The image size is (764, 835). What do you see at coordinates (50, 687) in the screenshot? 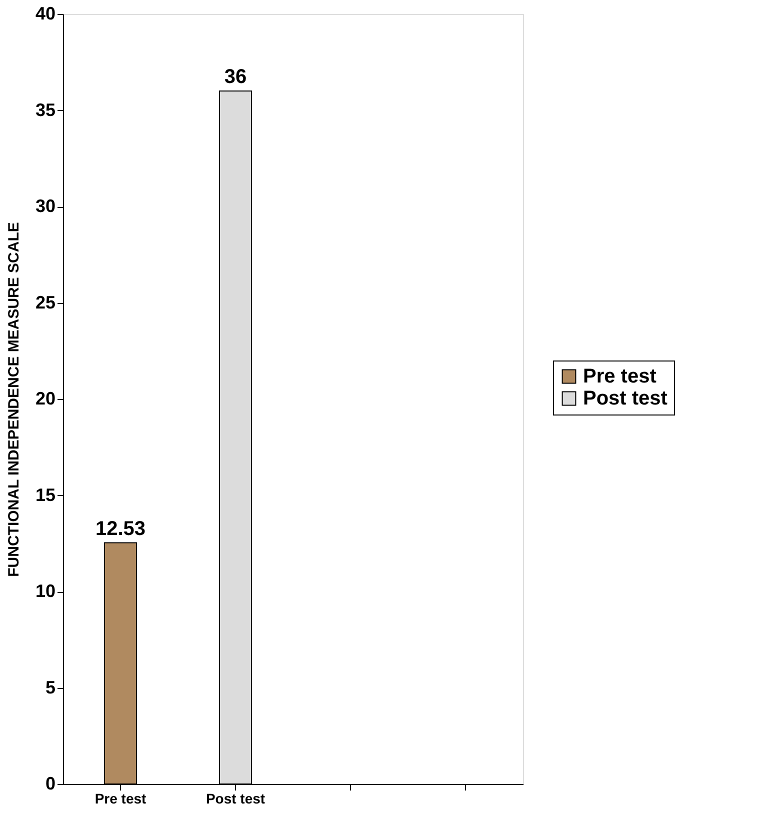
I see `y-tick-label: 5` at bounding box center [50, 687].